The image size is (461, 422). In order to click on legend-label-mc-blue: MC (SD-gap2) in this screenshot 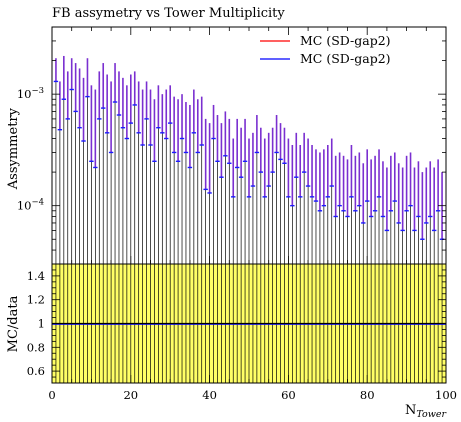, I will do `click(345, 58)`.